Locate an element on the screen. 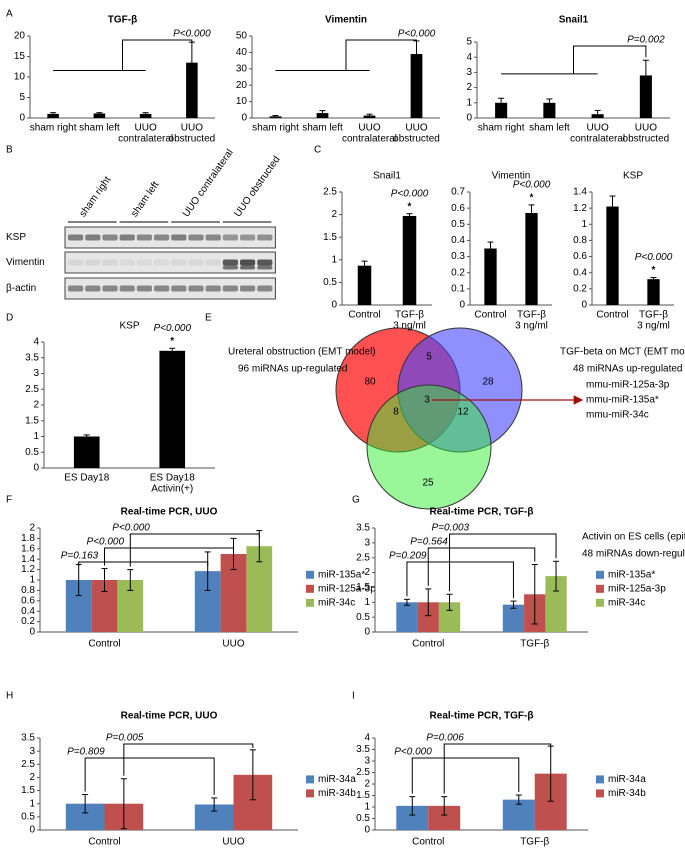 The width and height of the screenshot is (685, 852). y-tick-label: 30 is located at coordinates (242, 68).